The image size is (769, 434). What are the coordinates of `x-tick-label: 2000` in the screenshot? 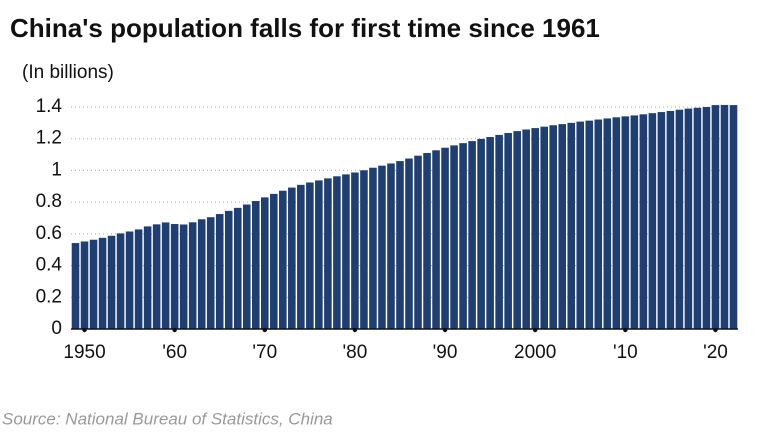 It's located at (535, 352).